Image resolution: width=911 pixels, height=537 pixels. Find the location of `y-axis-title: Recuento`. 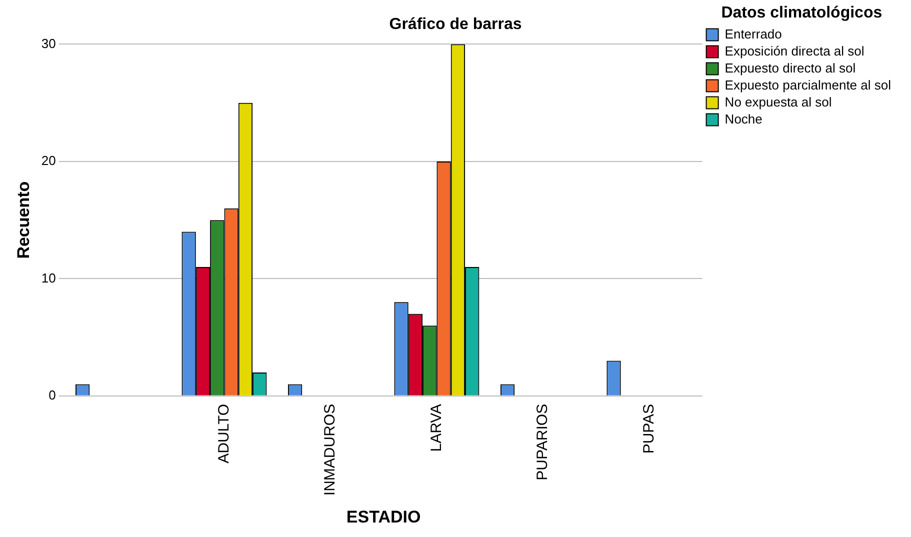

y-axis-title: Recuento is located at coordinates (23, 220).